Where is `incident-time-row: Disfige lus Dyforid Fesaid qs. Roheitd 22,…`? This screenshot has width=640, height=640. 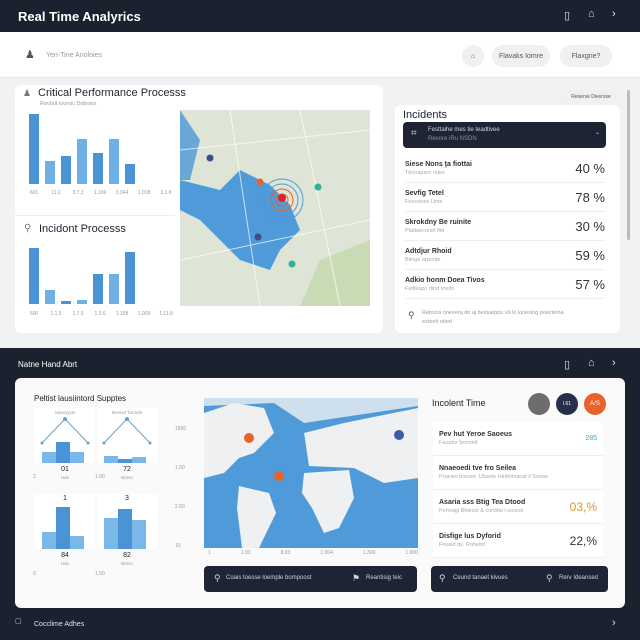
incident-time-row: Disfige lus Dyforid Fesaid qs. Roheitd 22,… is located at coordinates (518, 541).